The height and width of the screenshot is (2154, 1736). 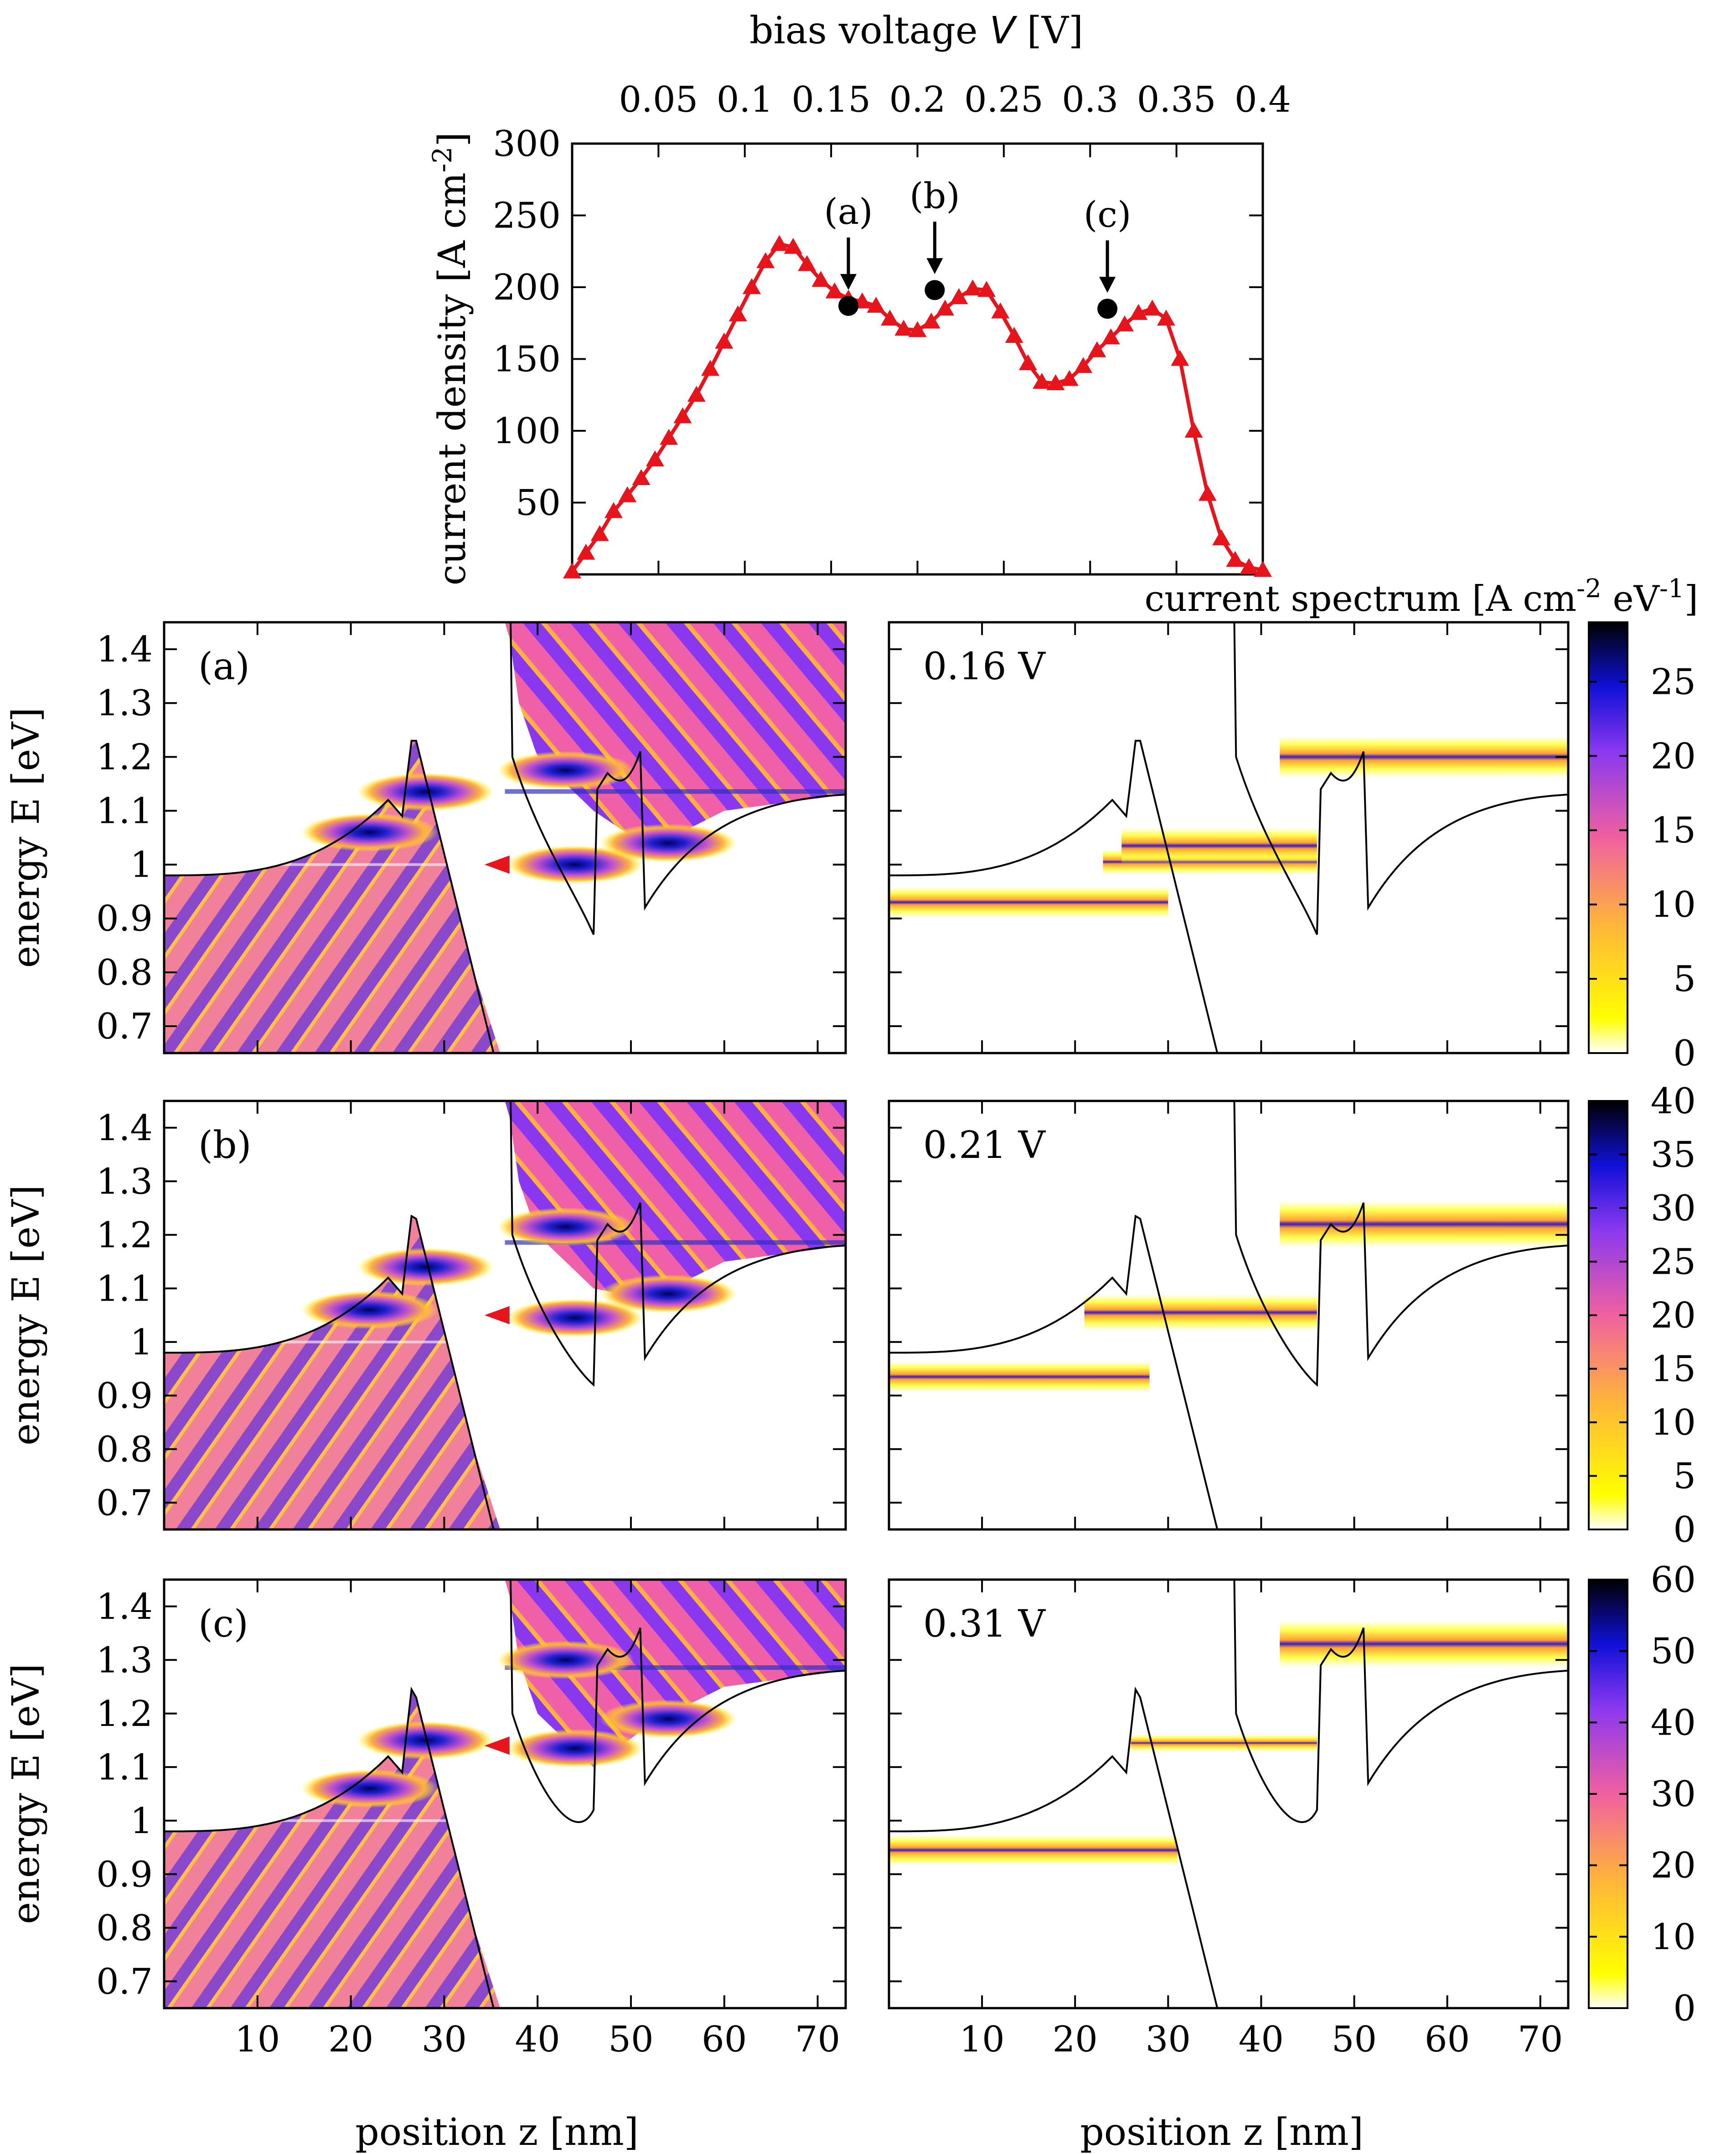 What do you see at coordinates (1673, 831) in the screenshot?
I see `colorbar-tick-label: 15` at bounding box center [1673, 831].